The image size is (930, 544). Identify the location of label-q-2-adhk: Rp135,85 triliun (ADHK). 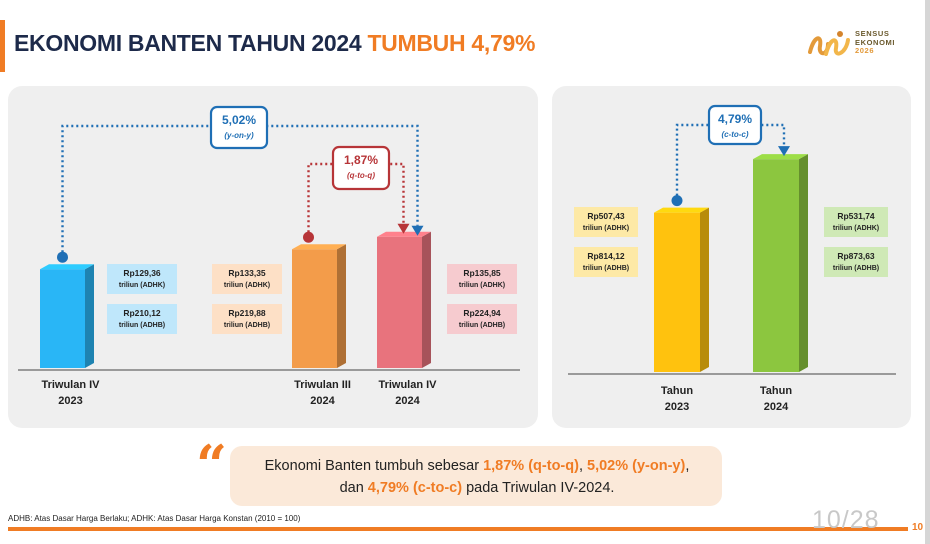
(482, 279).